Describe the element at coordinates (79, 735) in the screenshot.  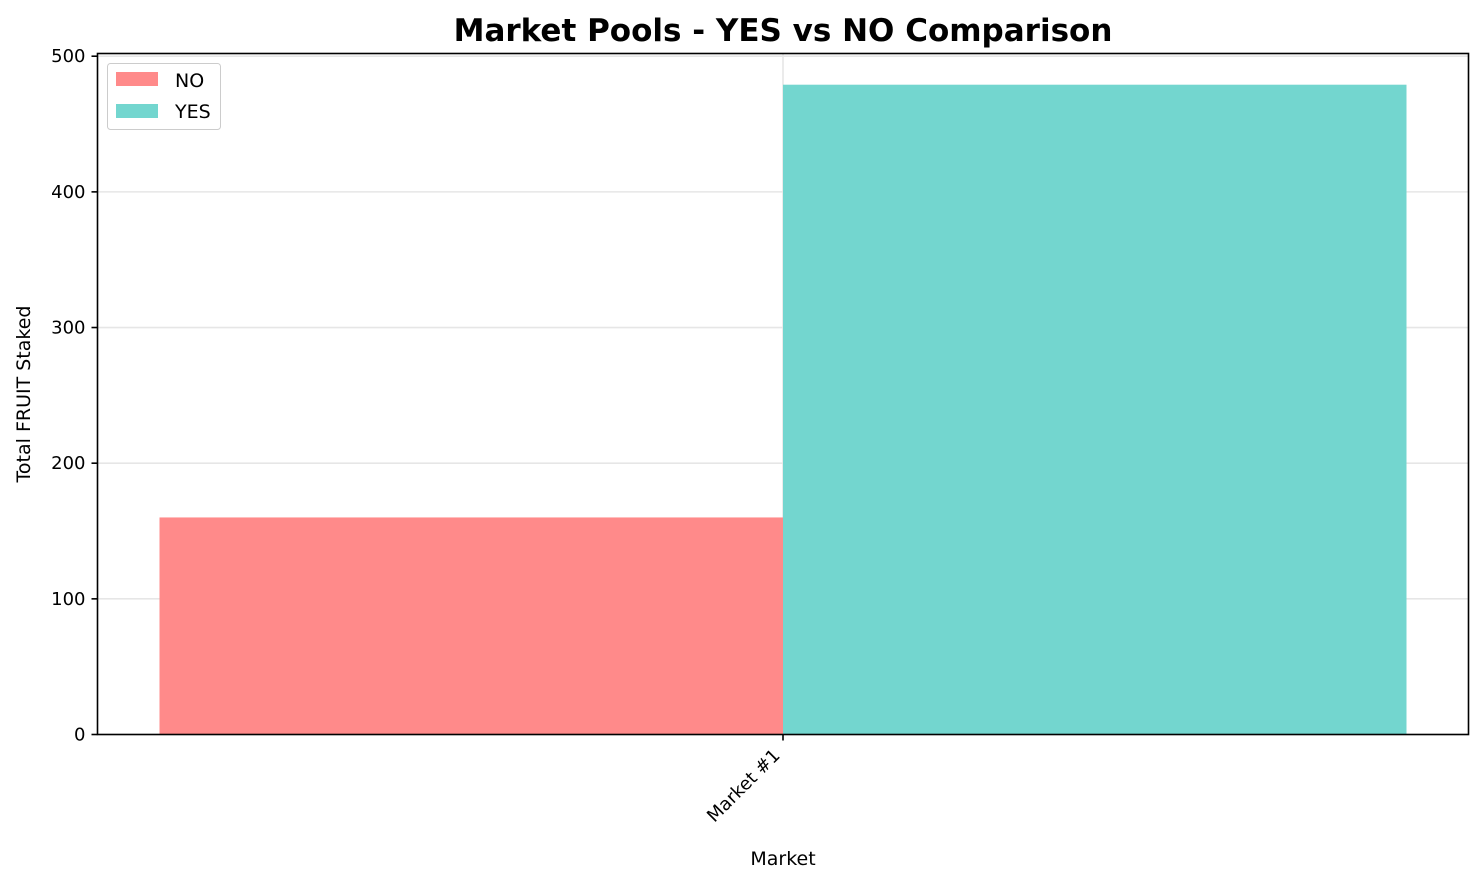
I see `y-tick-label: 0` at that location.